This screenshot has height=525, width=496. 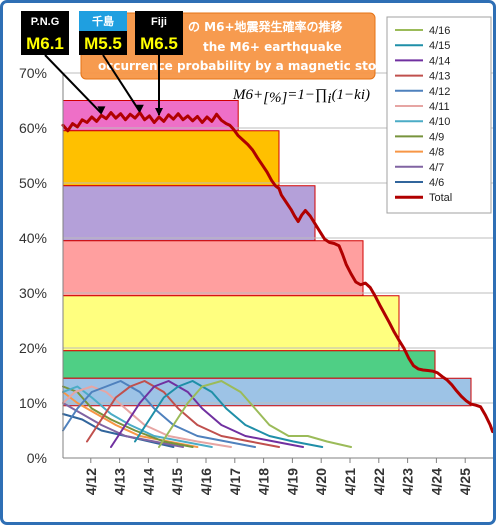 I want to click on y-tick-labels: 0% 10% 20% 30% 40% 50% 60% 70%, so click(x=33, y=265).